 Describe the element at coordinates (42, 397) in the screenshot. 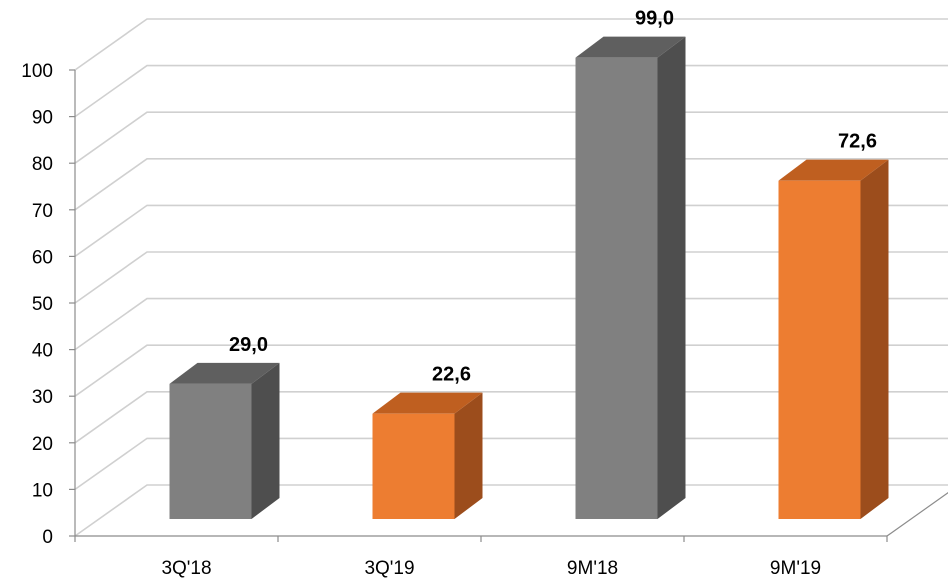

I see `y-tick-label: 30` at that location.